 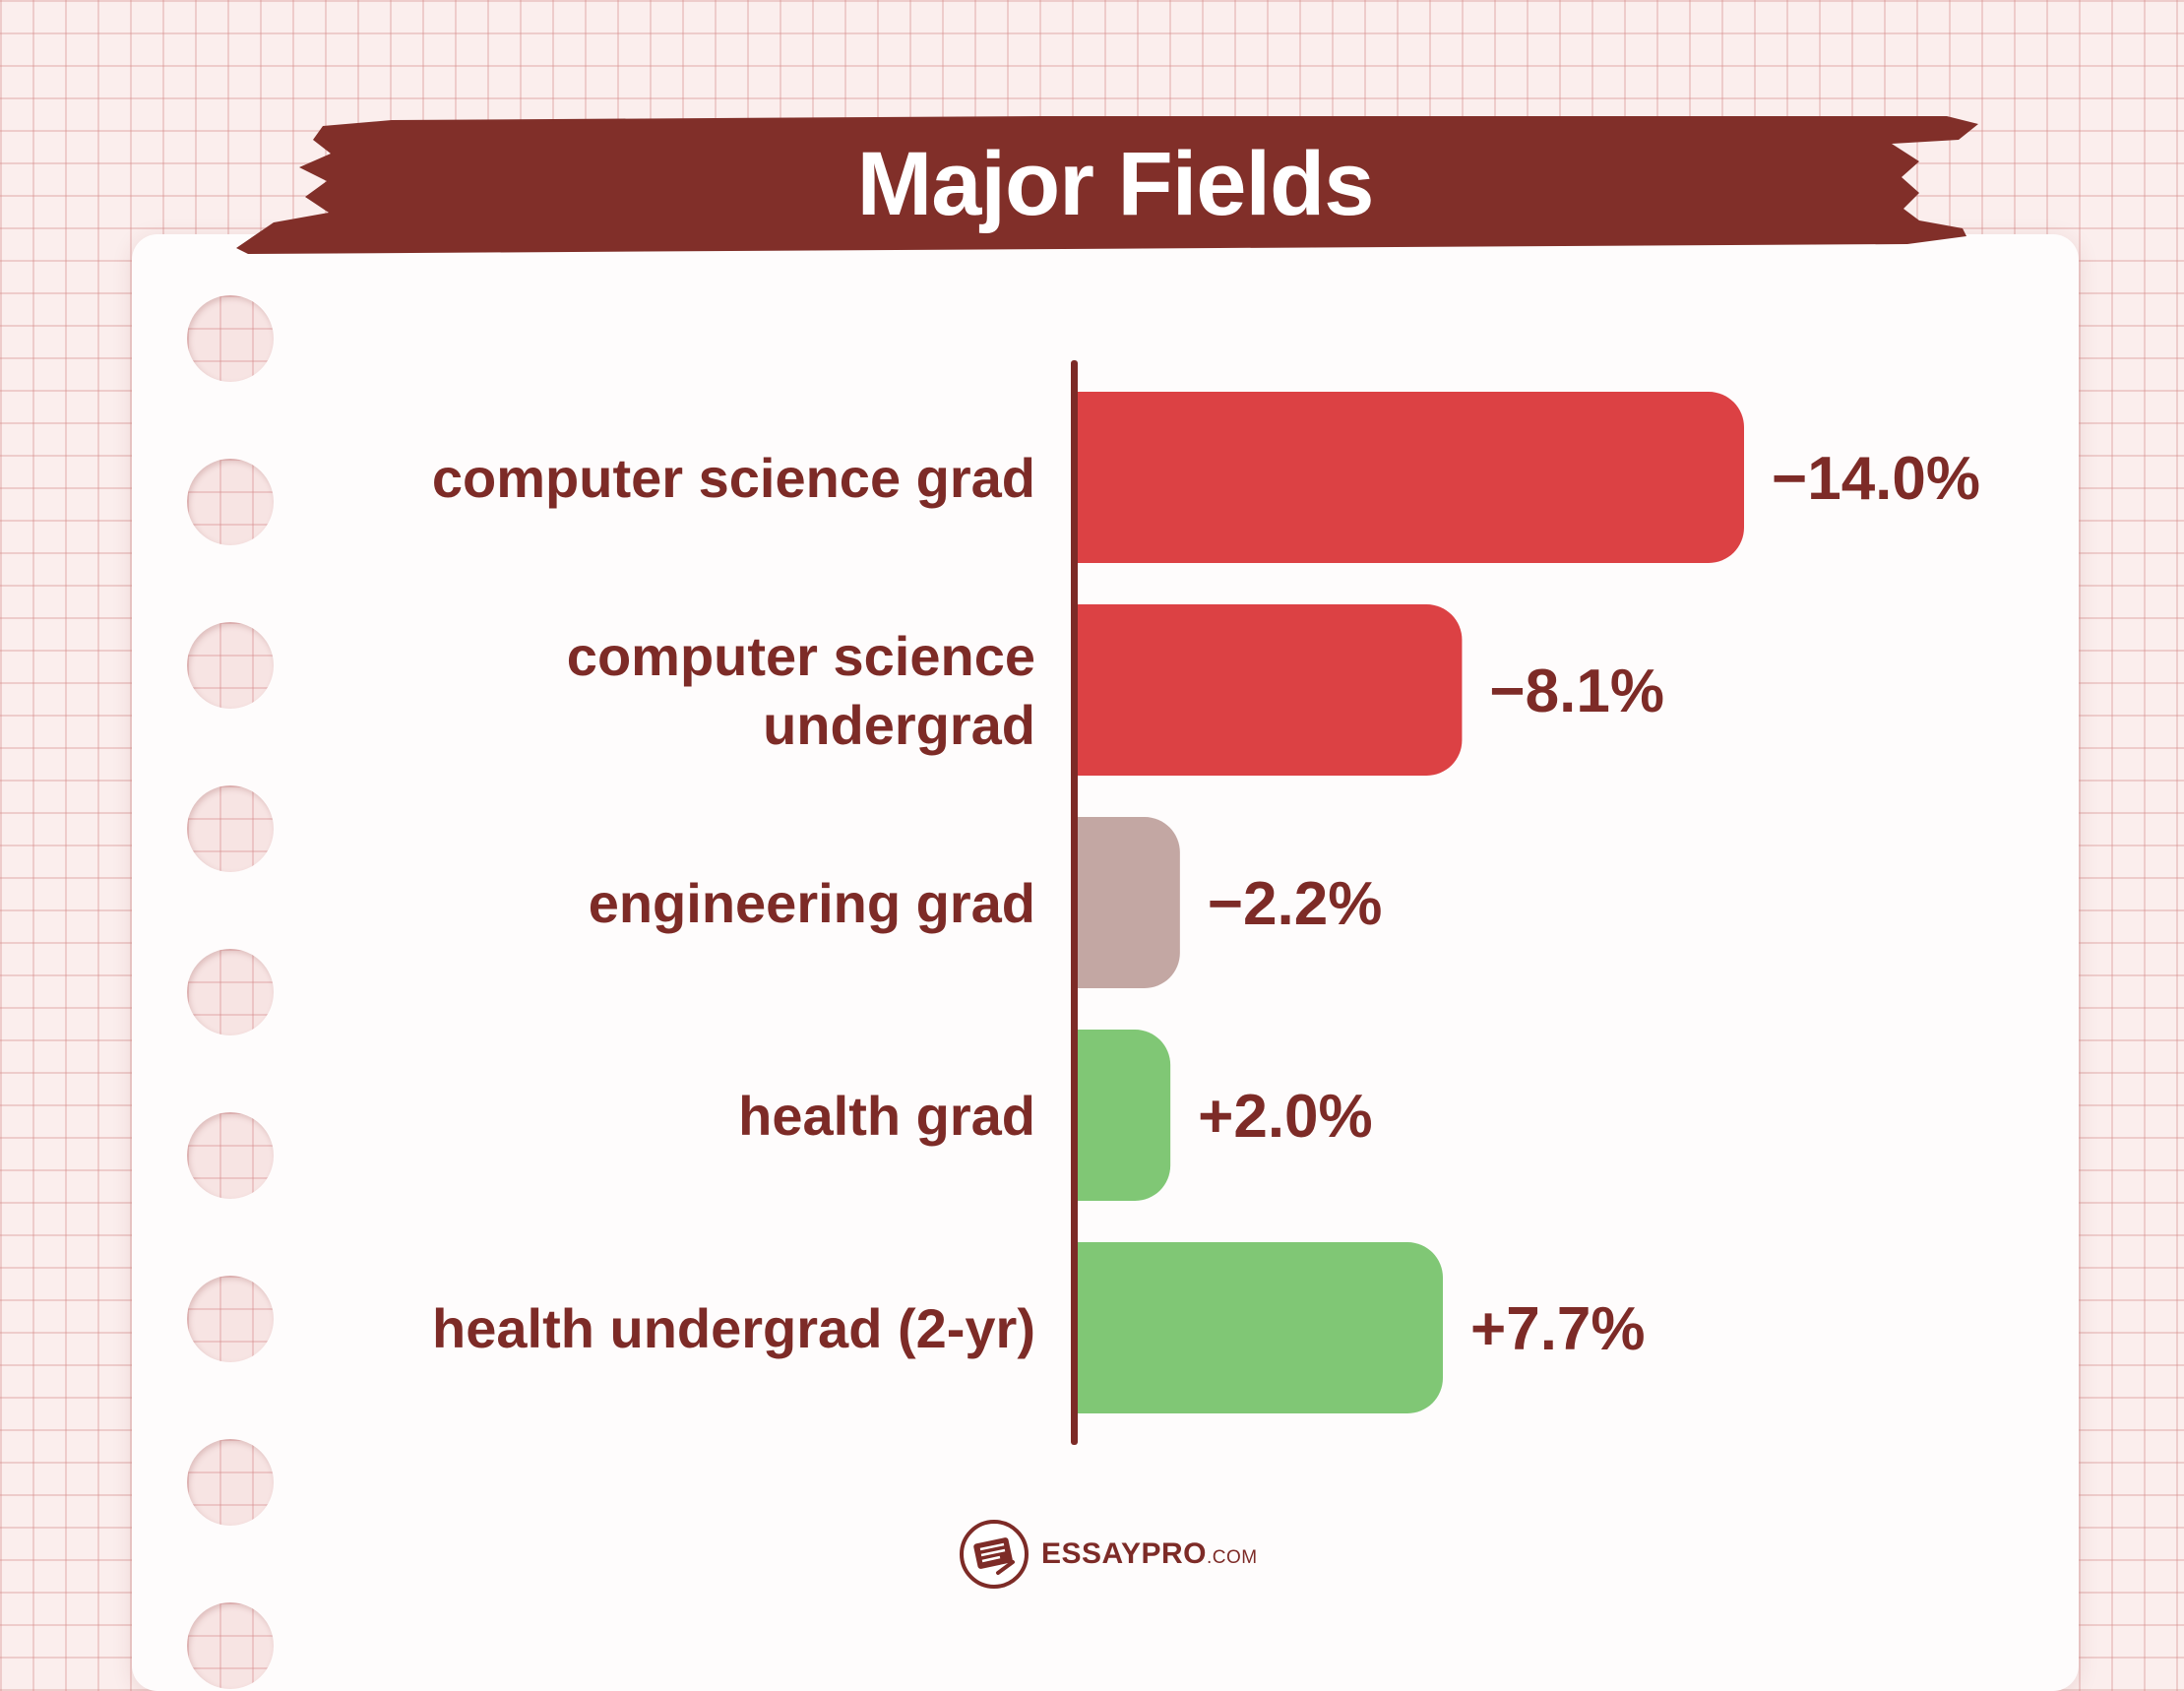 What do you see at coordinates (1074, 902) in the screenshot?
I see `y-axis-line` at bounding box center [1074, 902].